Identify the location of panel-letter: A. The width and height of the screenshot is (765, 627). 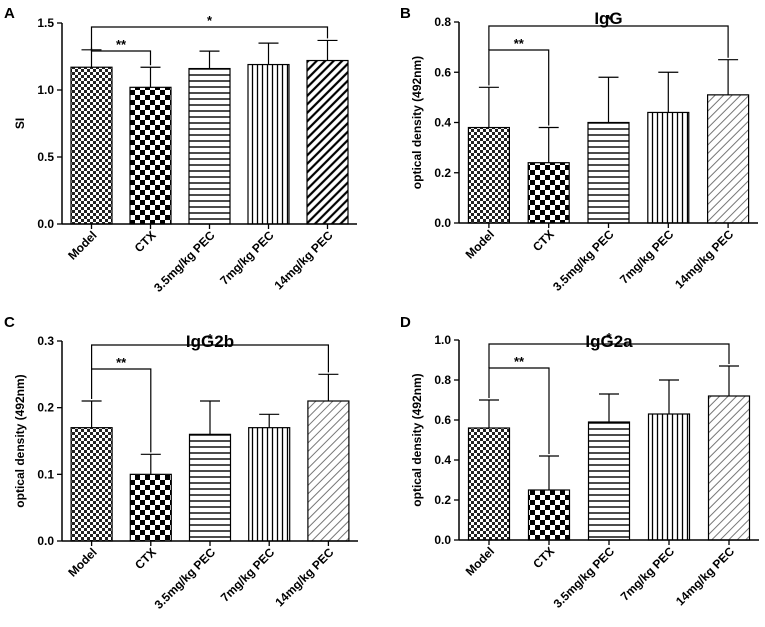
(9, 13).